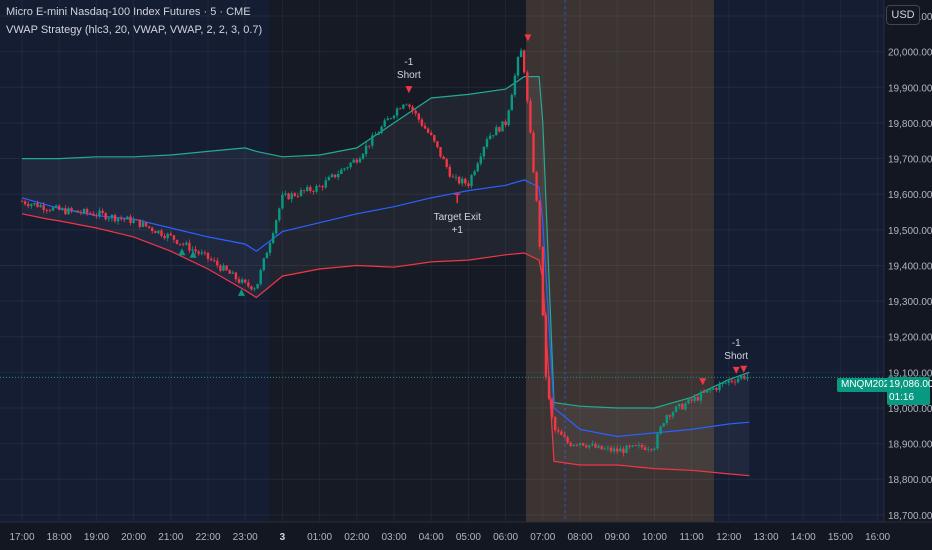 This screenshot has height=550, width=932. What do you see at coordinates (765, 537) in the screenshot?
I see `time-tick-label: 13:00` at bounding box center [765, 537].